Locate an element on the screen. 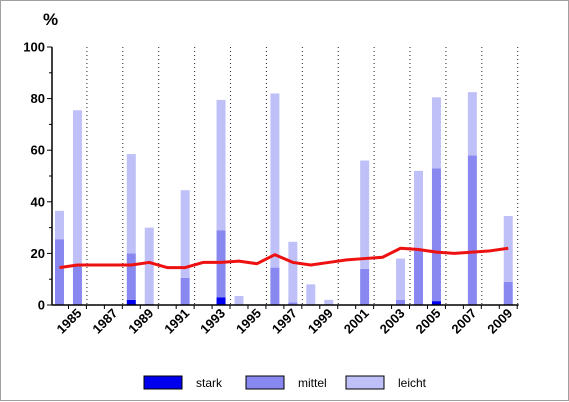  bar-leicht-2004 is located at coordinates (418, 210).